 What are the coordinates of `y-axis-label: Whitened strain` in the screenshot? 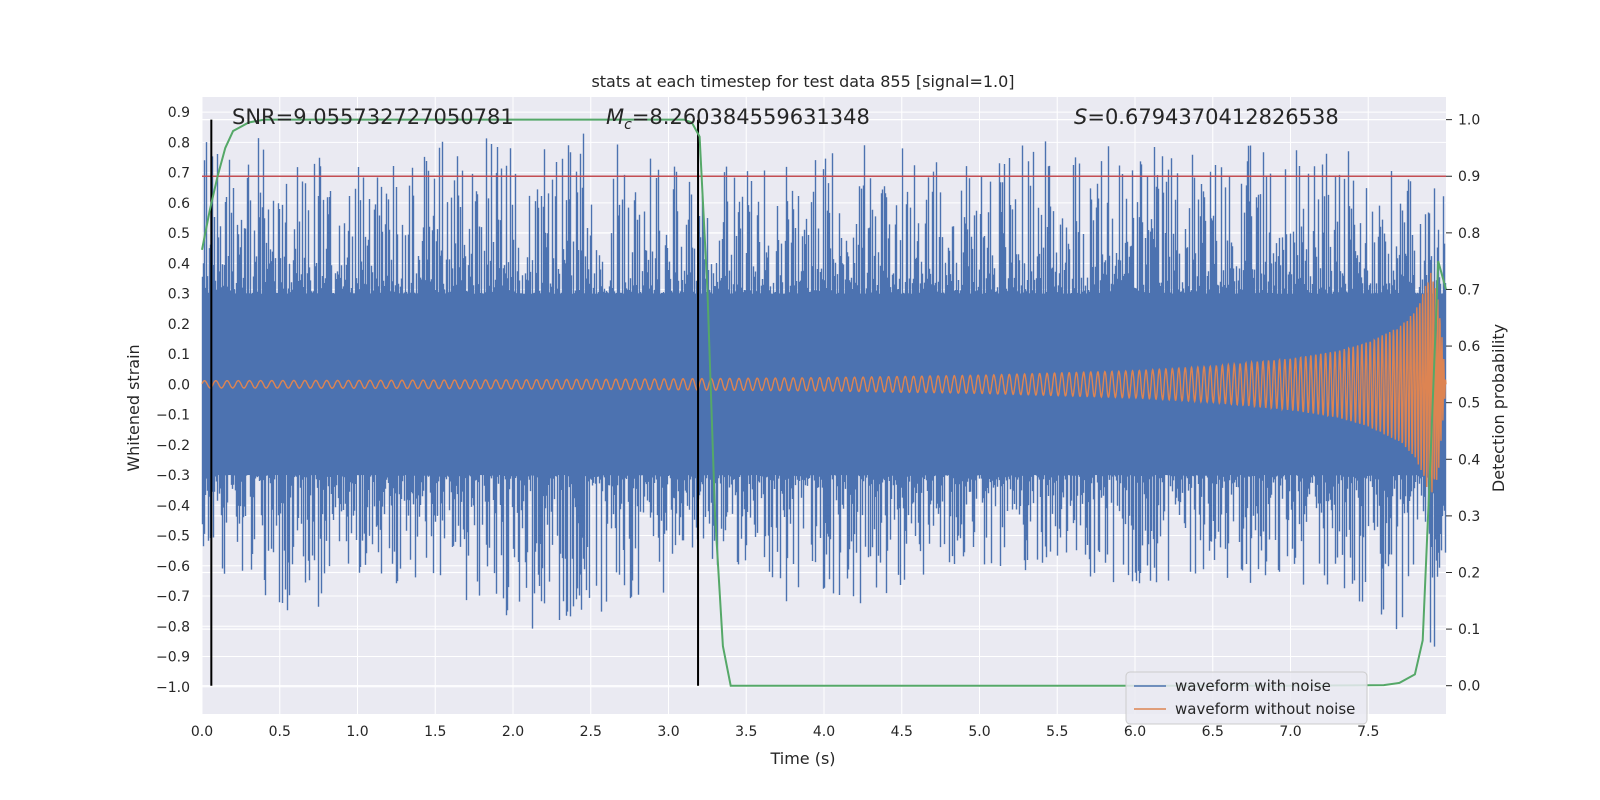 It's located at (133, 407).